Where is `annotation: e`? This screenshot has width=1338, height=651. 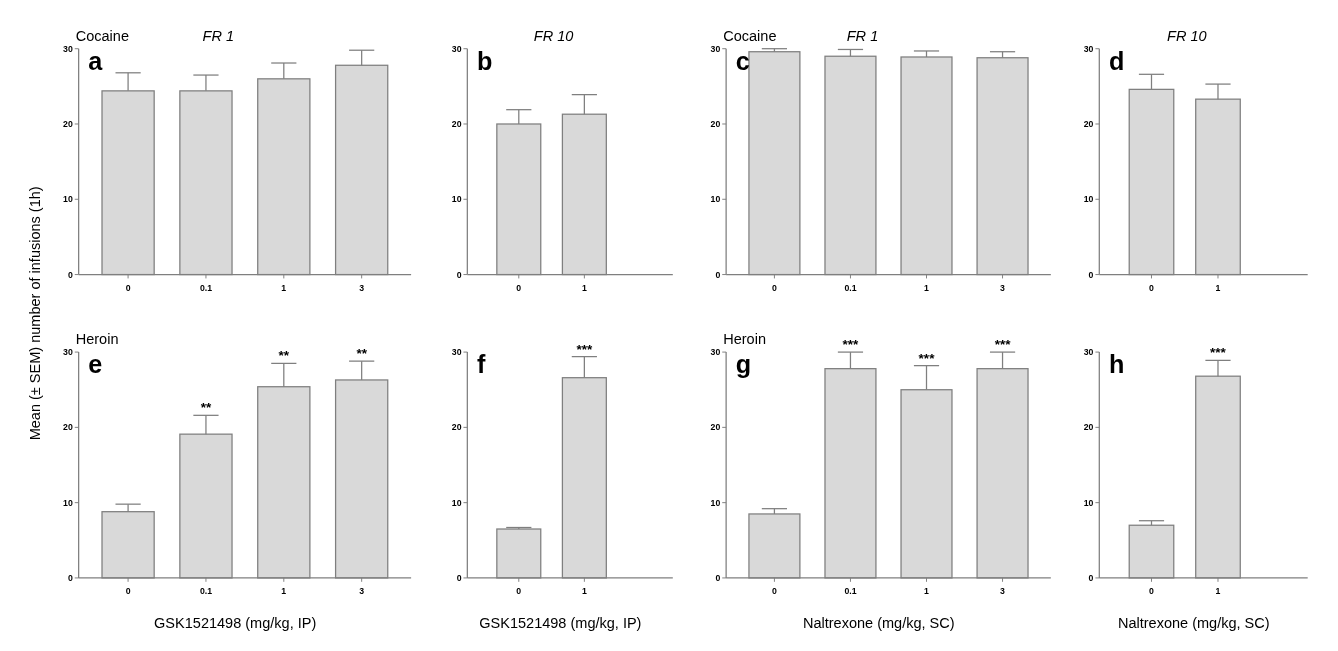
annotation: e is located at coordinates (95, 364).